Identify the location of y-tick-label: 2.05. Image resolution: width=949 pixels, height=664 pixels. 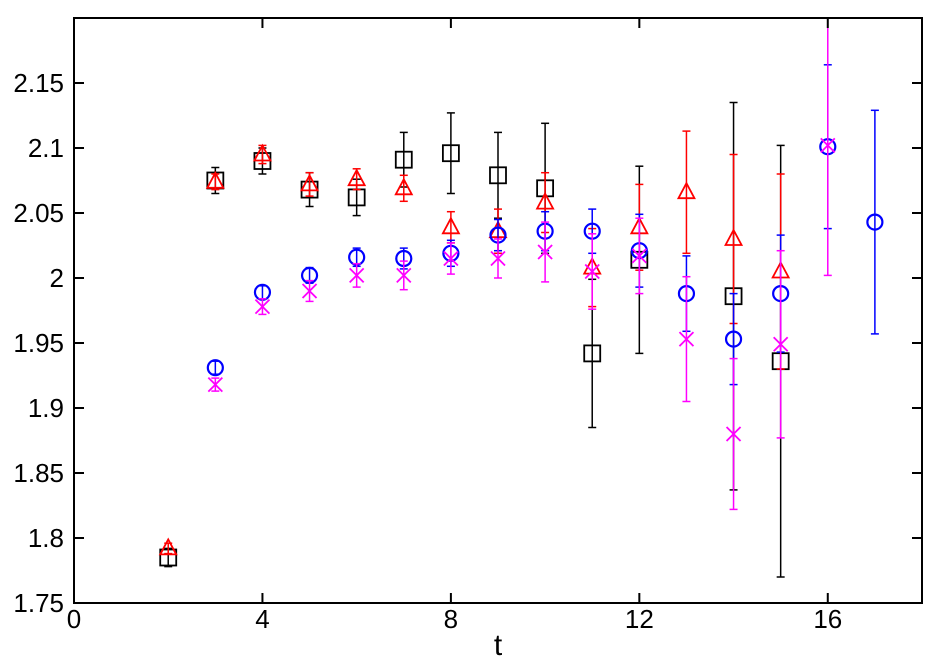
(38, 213).